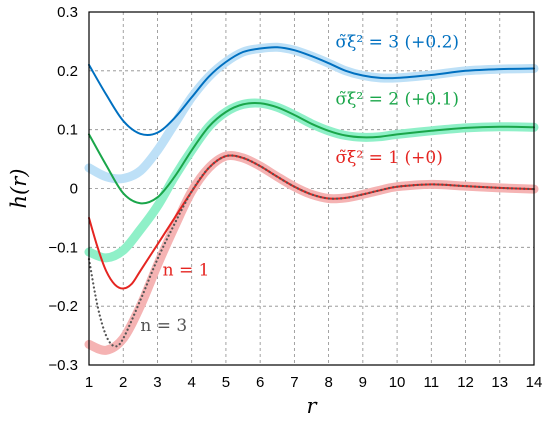 This screenshot has height=425, width=550. I want to click on y-tick-label: 0.2, so click(67, 71).